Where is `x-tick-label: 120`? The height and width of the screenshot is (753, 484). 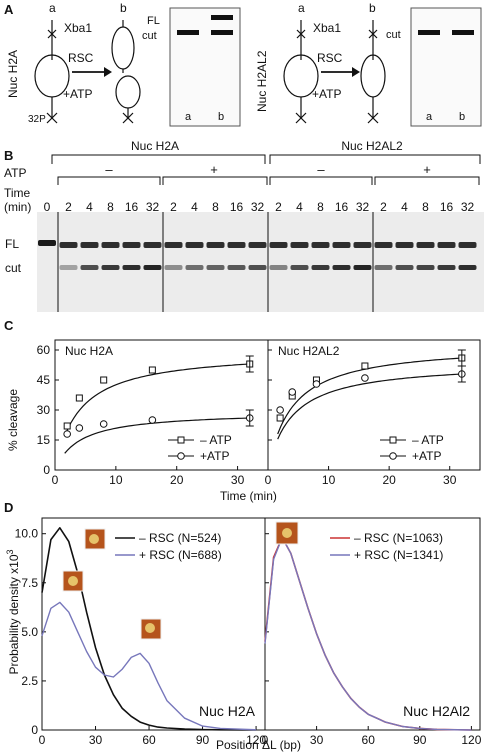
x-tick-label: 120 is located at coordinates (471, 740).